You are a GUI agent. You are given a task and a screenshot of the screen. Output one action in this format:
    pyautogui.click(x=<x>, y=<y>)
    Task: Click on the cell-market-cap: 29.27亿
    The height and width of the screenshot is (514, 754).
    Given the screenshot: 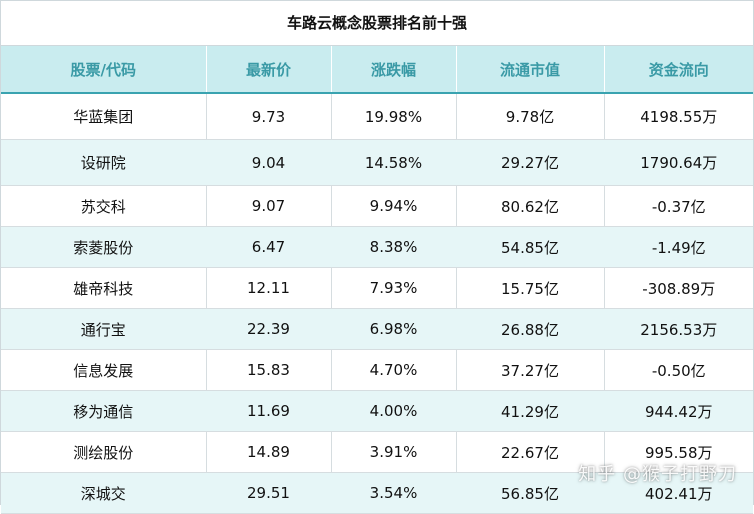 What is the action you would take?
    pyautogui.click(x=530, y=162)
    